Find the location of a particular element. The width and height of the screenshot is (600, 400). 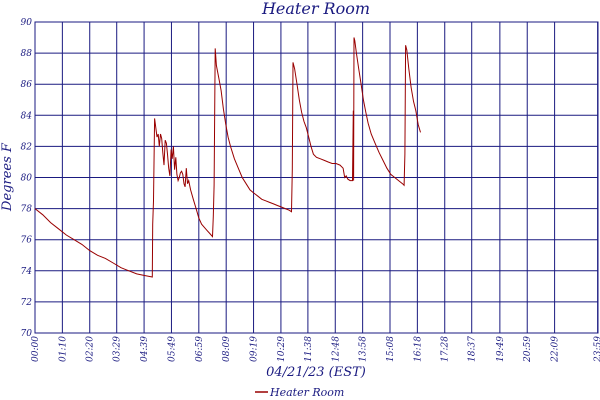

x-tick-label: 06:59 is located at coordinates (200, 349).